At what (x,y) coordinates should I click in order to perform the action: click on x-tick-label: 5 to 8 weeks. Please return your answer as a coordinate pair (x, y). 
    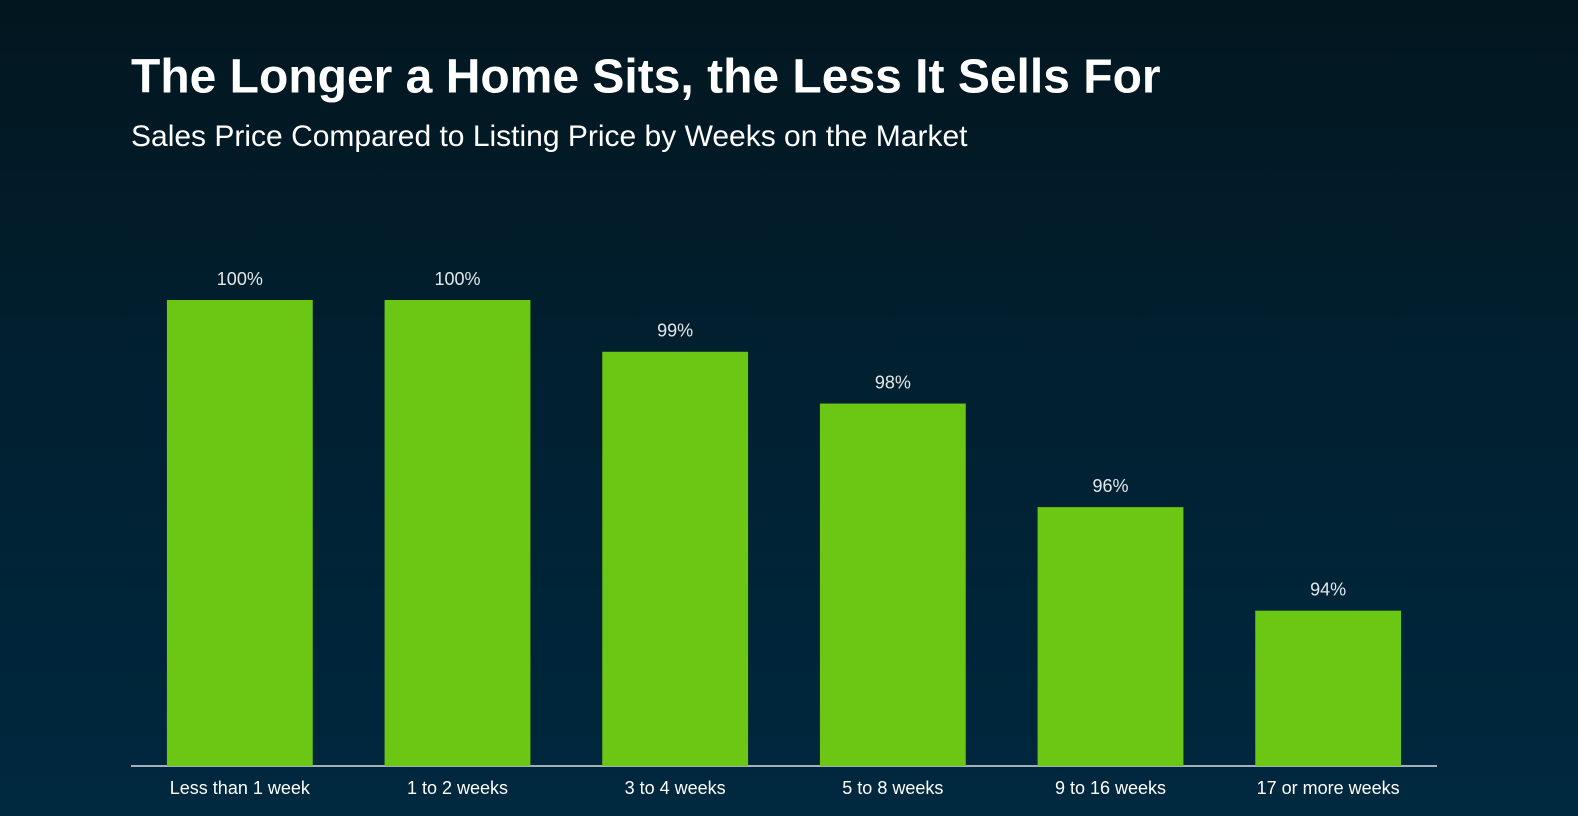
    Looking at the image, I should click on (892, 788).